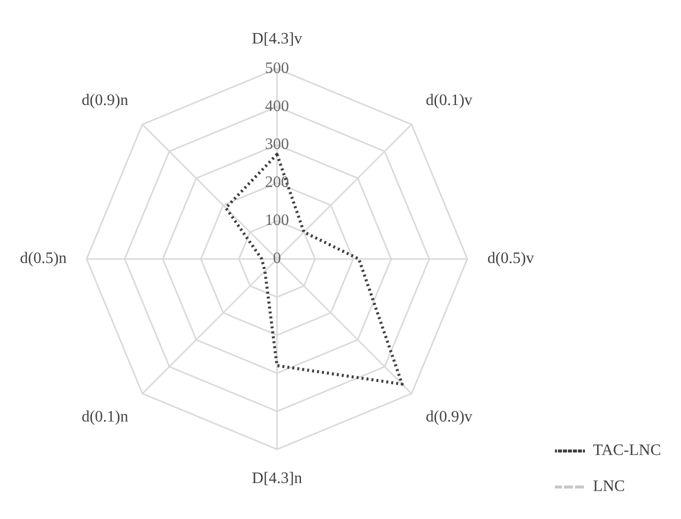  Describe the element at coordinates (626, 451) in the screenshot. I see `legend-label: TAC-LNC` at that location.